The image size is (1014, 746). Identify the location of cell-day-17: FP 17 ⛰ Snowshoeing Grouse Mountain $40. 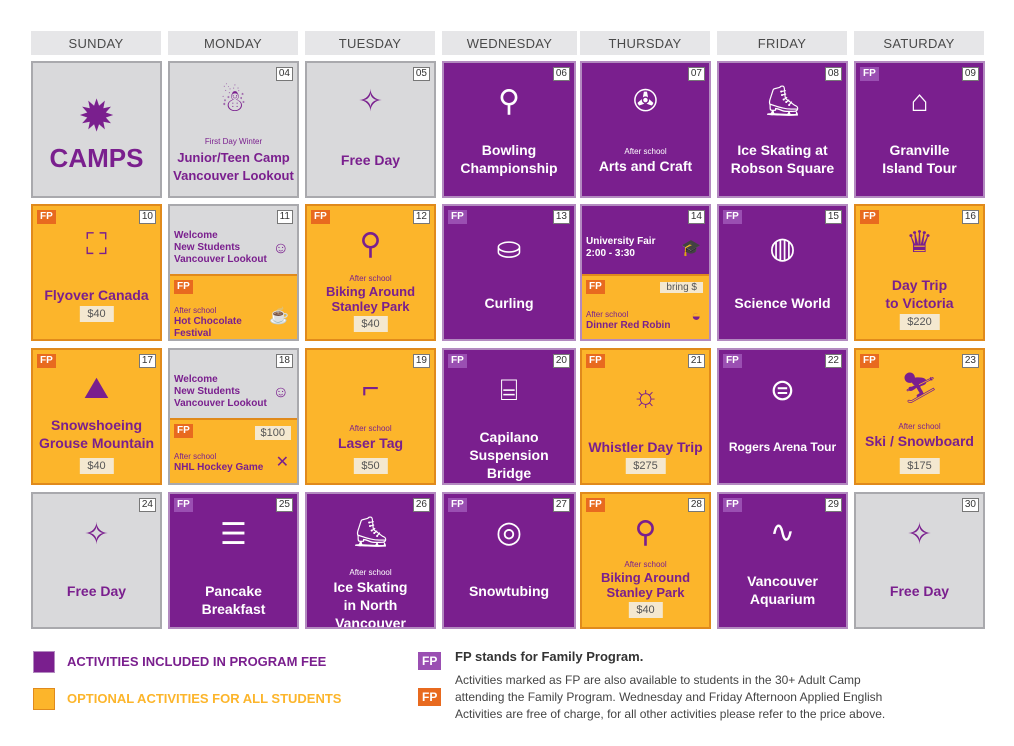
(96, 416).